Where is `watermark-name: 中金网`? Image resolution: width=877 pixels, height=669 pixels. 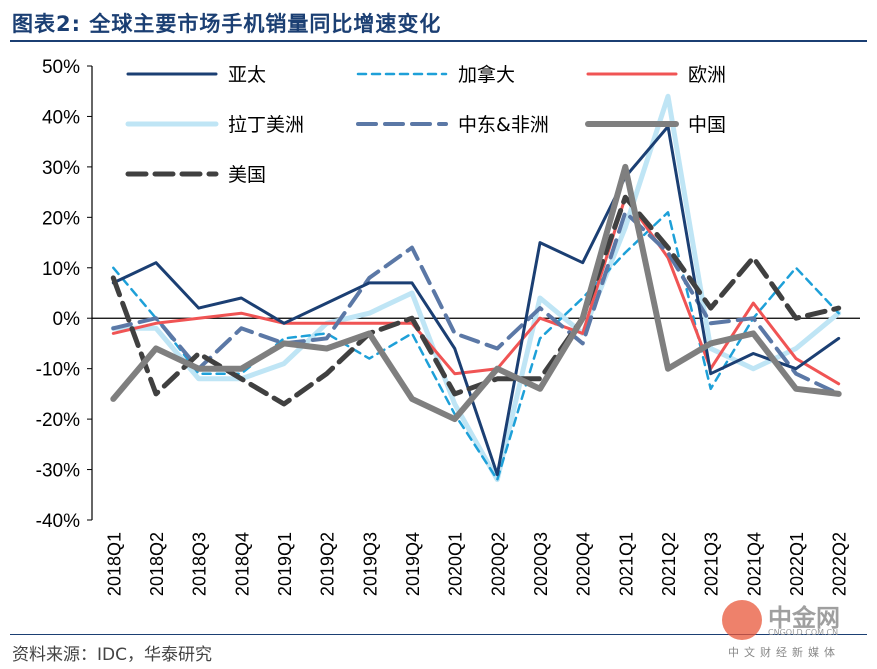 watermark-name: 中金网 is located at coordinates (804, 618).